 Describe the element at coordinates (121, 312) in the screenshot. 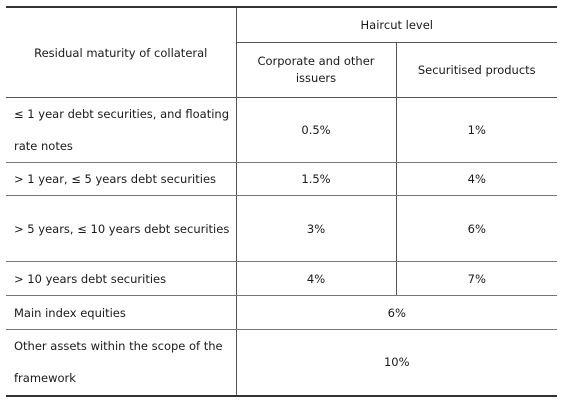

I see `row-label: Main index equities` at that location.